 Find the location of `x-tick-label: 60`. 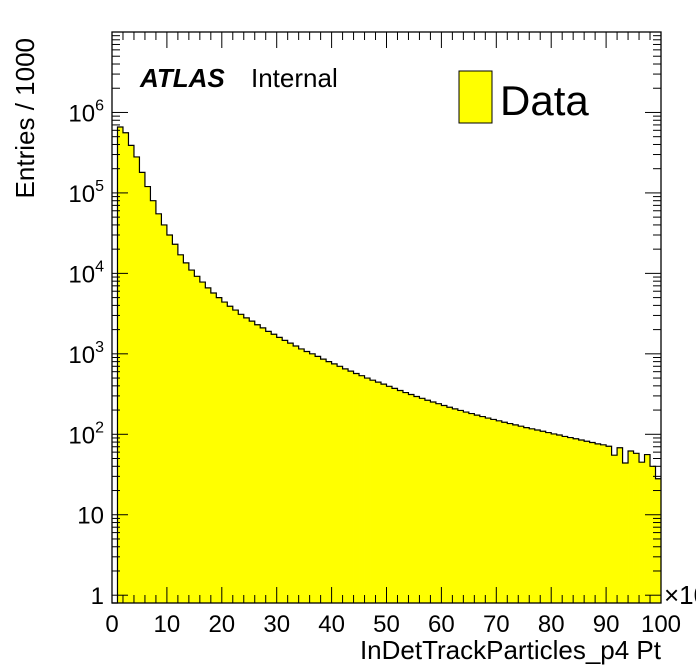

x-tick-label: 60 is located at coordinates (441, 624).